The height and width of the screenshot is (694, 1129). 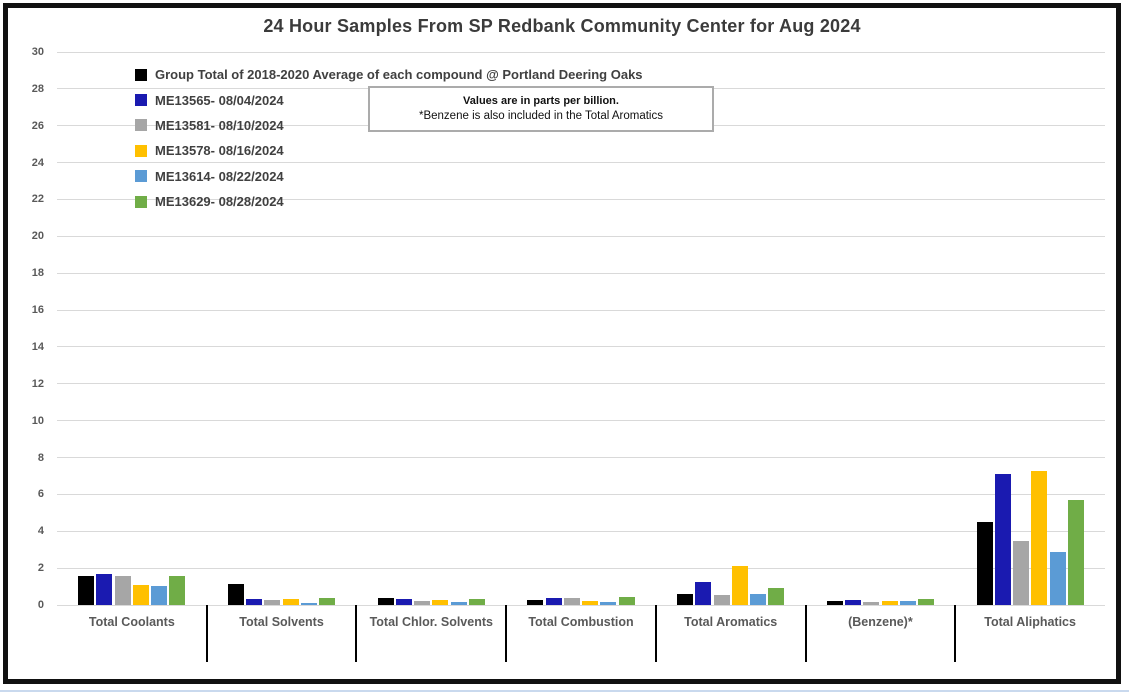 What do you see at coordinates (37, 125) in the screenshot?
I see `y-tick-label-26: 26` at bounding box center [37, 125].